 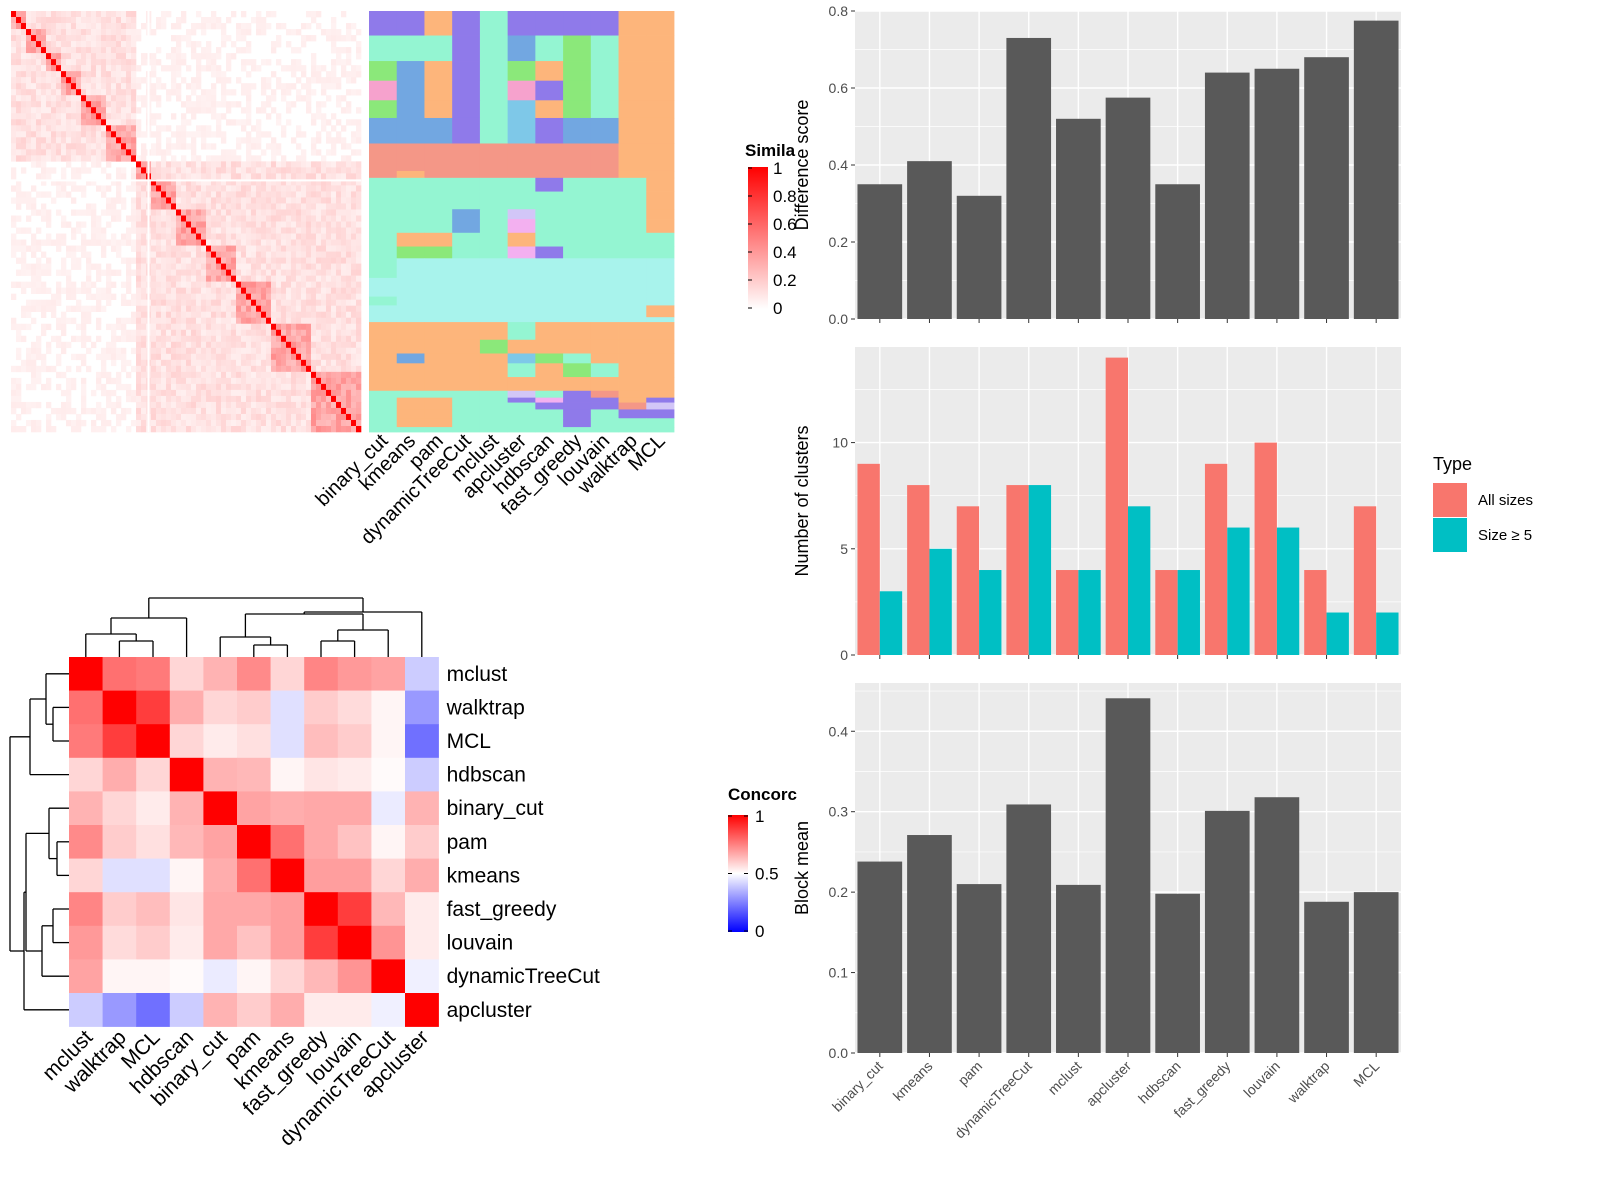 I want to click on concordance-legend-title: Concorc, so click(x=762, y=794).